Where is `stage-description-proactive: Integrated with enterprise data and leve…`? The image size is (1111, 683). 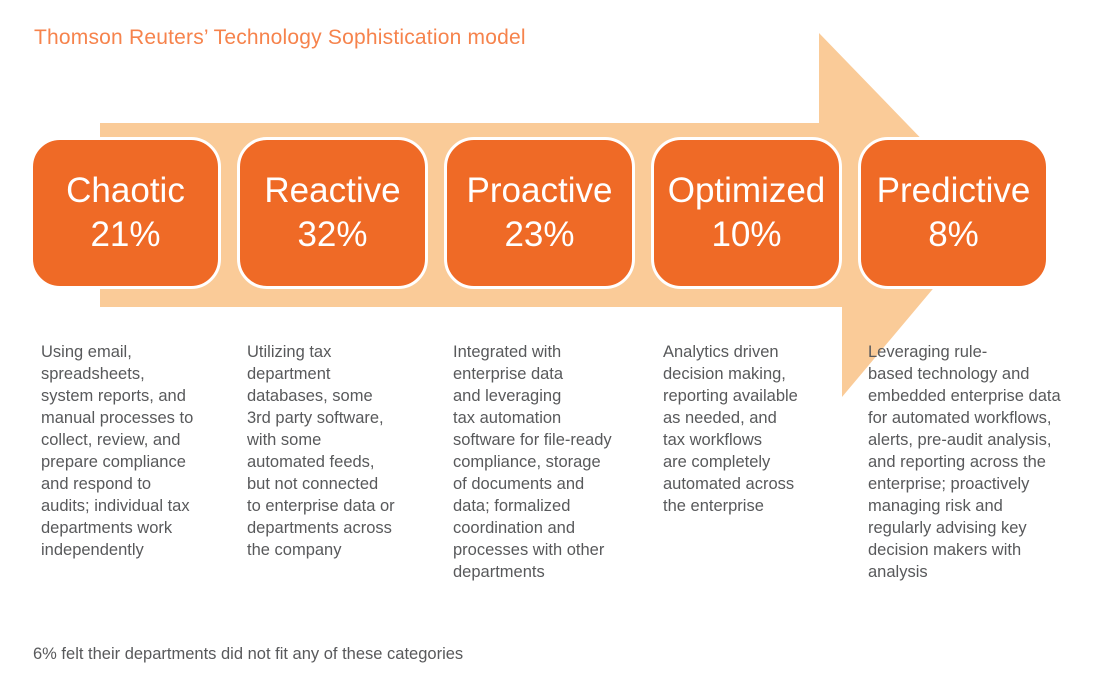
stage-description-proactive: Integrated with enterprise data and leve… is located at coordinates (532, 462).